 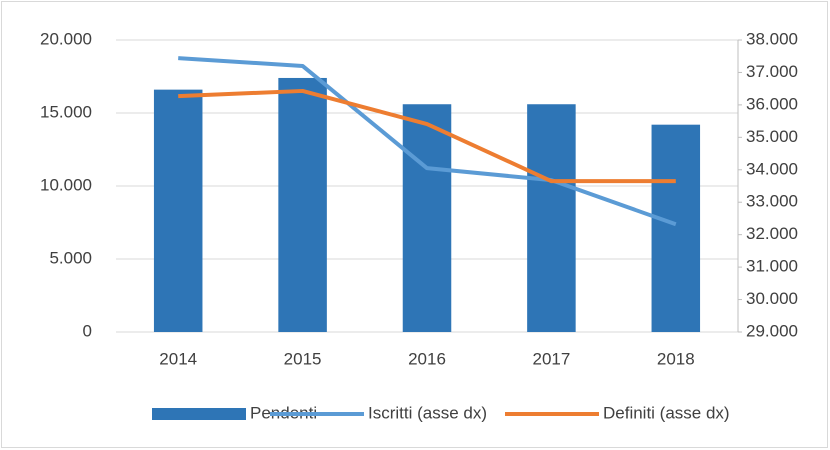 What do you see at coordinates (772, 266) in the screenshot?
I see `y2-tick-label: 31.000` at bounding box center [772, 266].